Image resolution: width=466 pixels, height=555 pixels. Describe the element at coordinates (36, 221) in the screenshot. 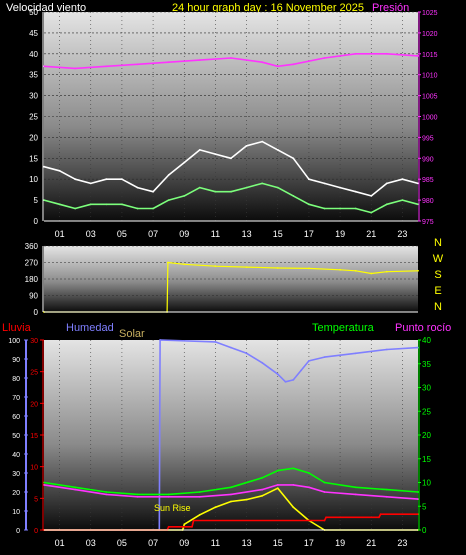

I see `y-left-tick-label: 0` at that location.